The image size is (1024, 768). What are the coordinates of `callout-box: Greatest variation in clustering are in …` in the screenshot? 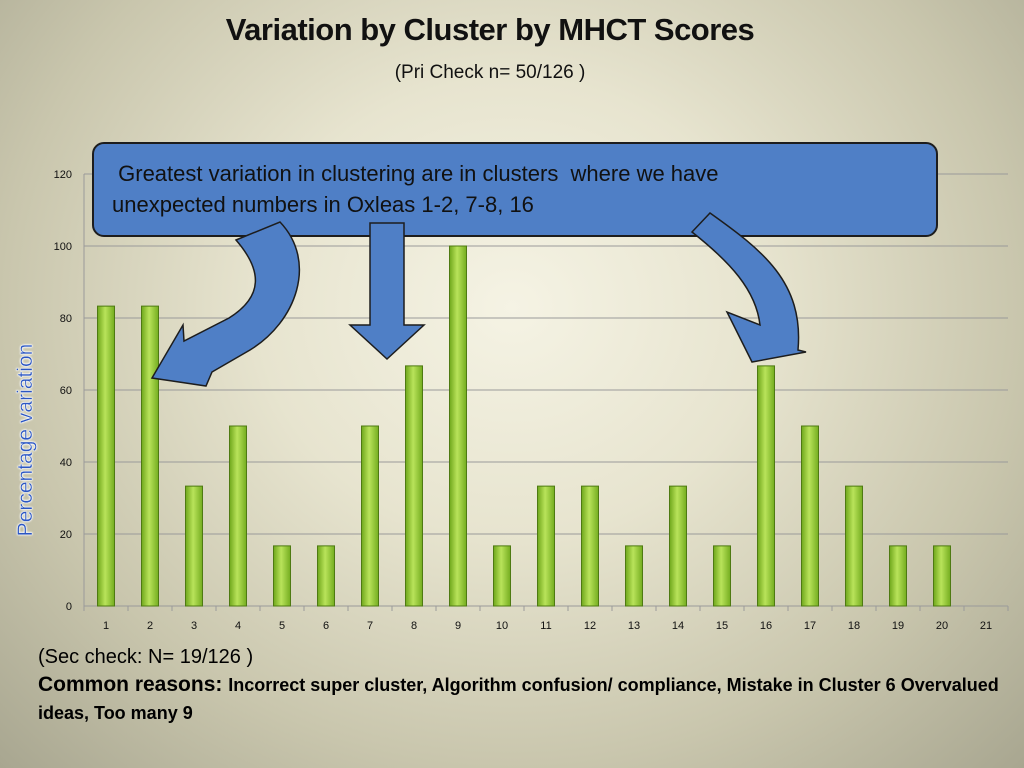 It's located at (515, 189).